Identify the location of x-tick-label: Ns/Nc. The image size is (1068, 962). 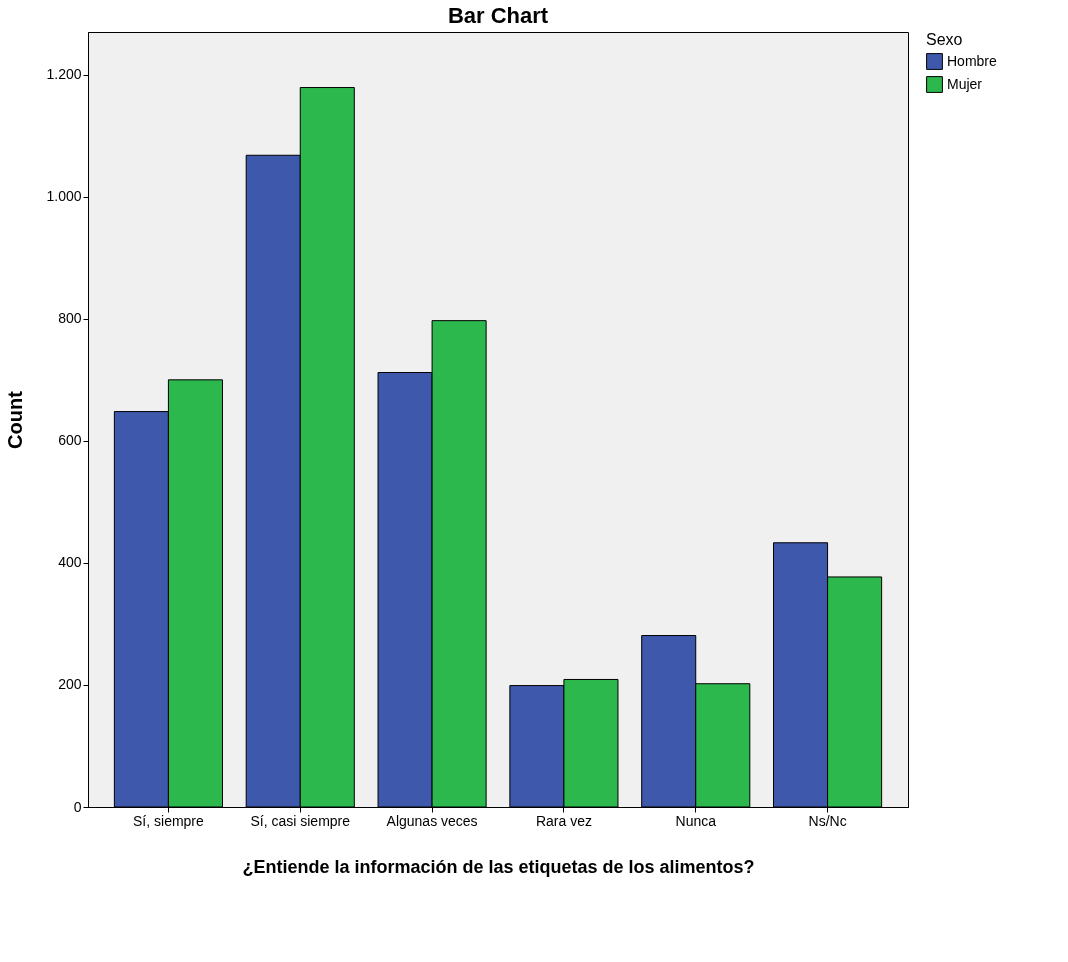
(827, 820).